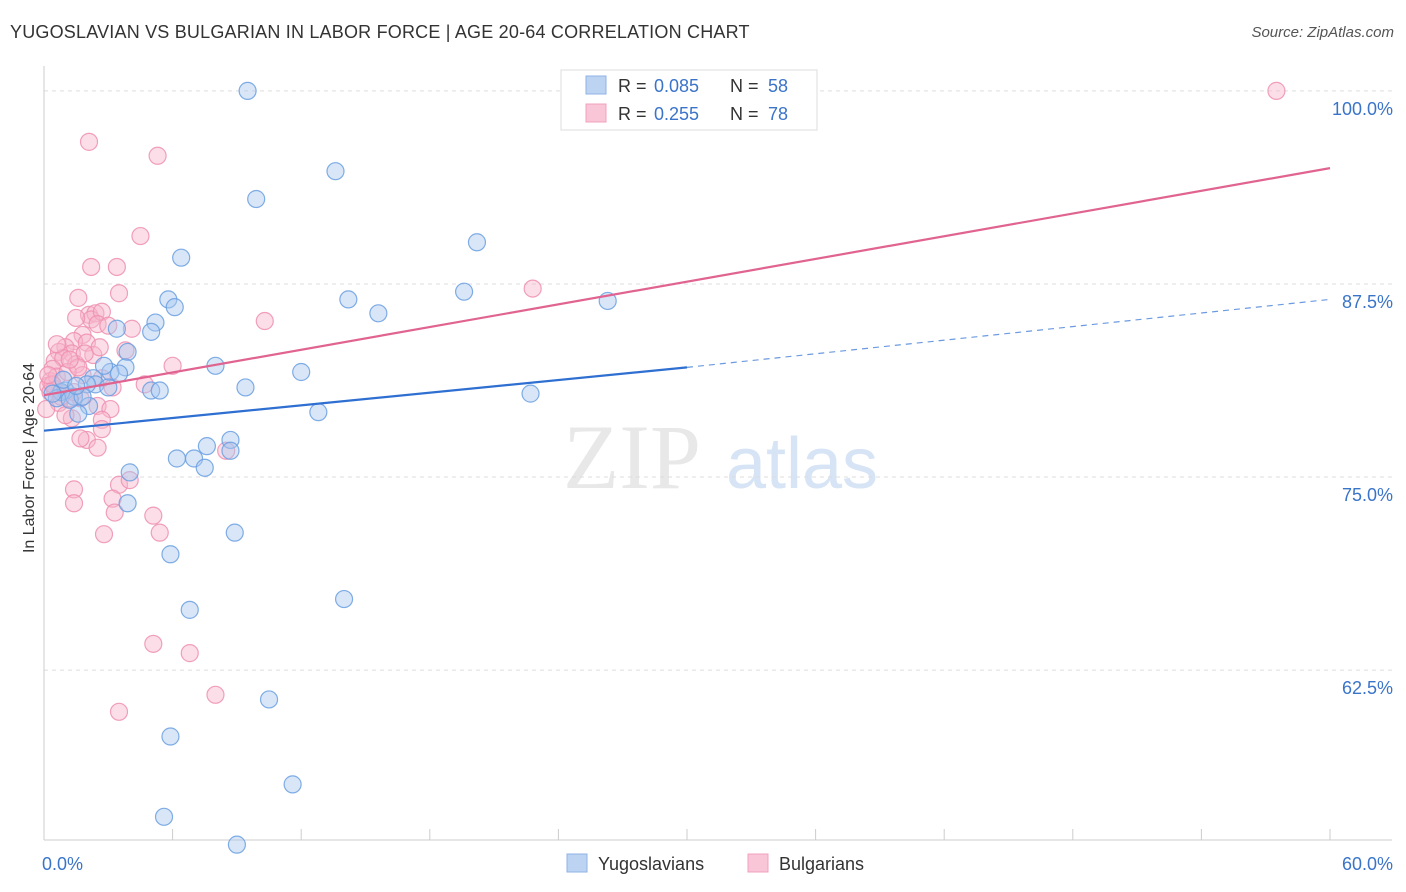  What do you see at coordinates (778, 86) in the screenshot?
I see `legend-n-value-1: 58` at bounding box center [778, 86].